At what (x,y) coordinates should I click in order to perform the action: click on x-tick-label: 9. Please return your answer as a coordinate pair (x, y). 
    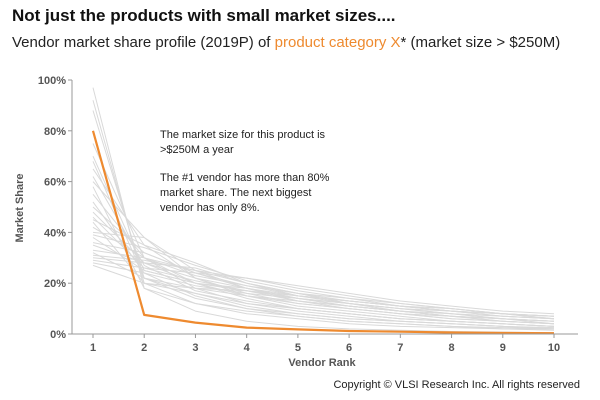
    Looking at the image, I should click on (503, 348).